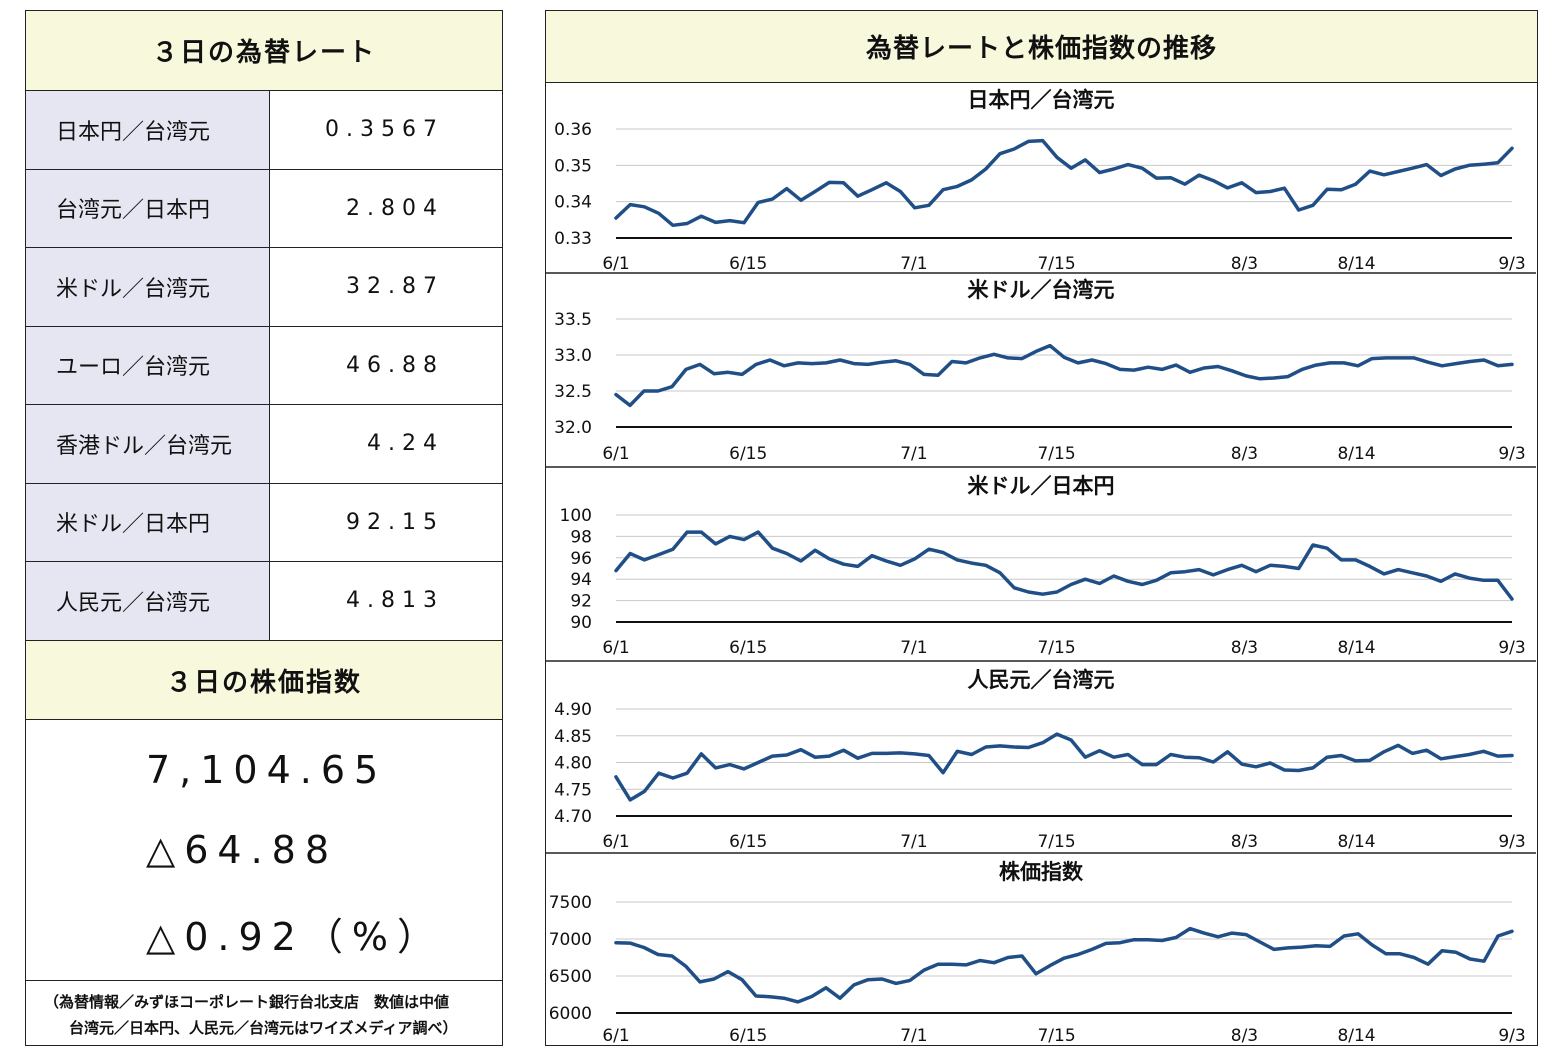  Describe the element at coordinates (581, 559) in the screenshot. I see `y-tick-label: 96` at that location.